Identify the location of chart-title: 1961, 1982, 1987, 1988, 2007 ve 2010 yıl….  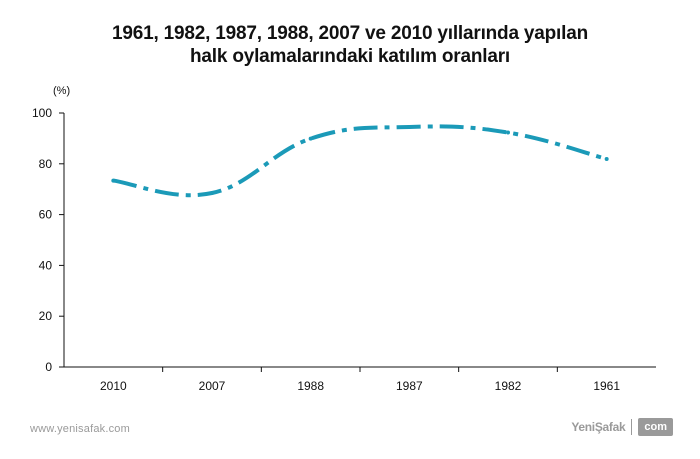
(350, 45).